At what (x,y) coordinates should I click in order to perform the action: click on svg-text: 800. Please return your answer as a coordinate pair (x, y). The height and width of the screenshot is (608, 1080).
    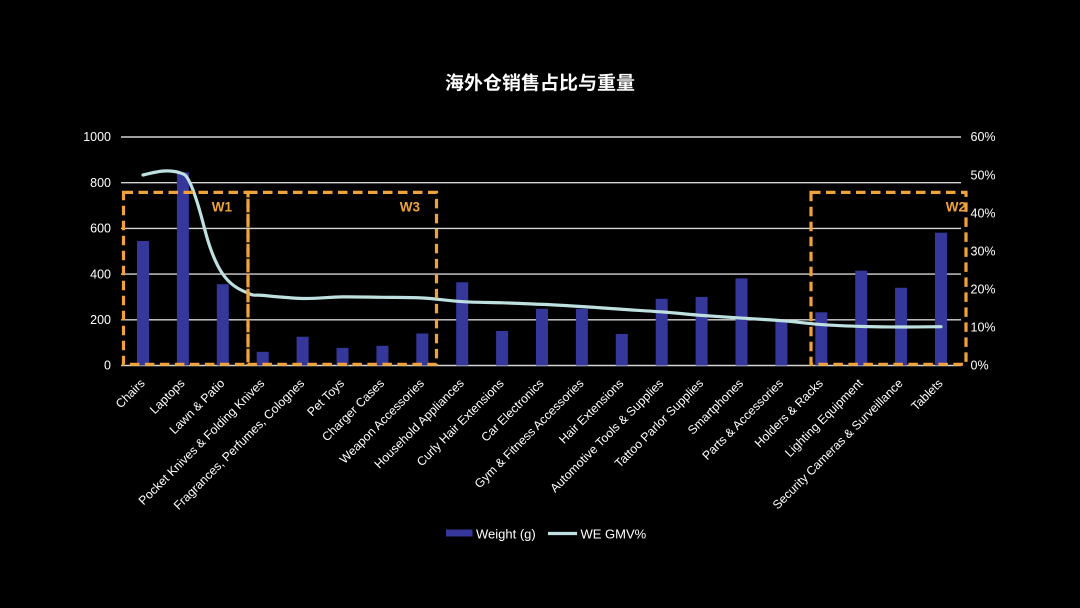
    Looking at the image, I should click on (100, 183).